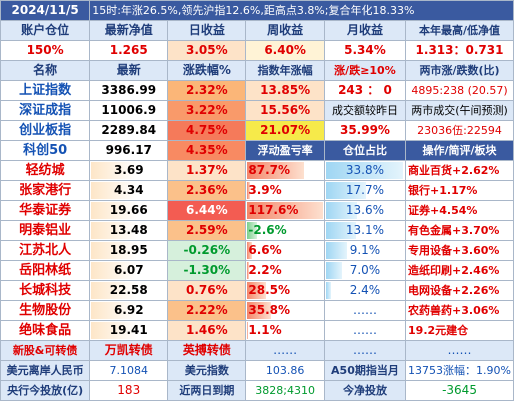 This screenshot has height=402, width=514. What do you see at coordinates (365, 190) in the screenshot?
I see `stock-weight-text: 17.7%` at bounding box center [365, 190].